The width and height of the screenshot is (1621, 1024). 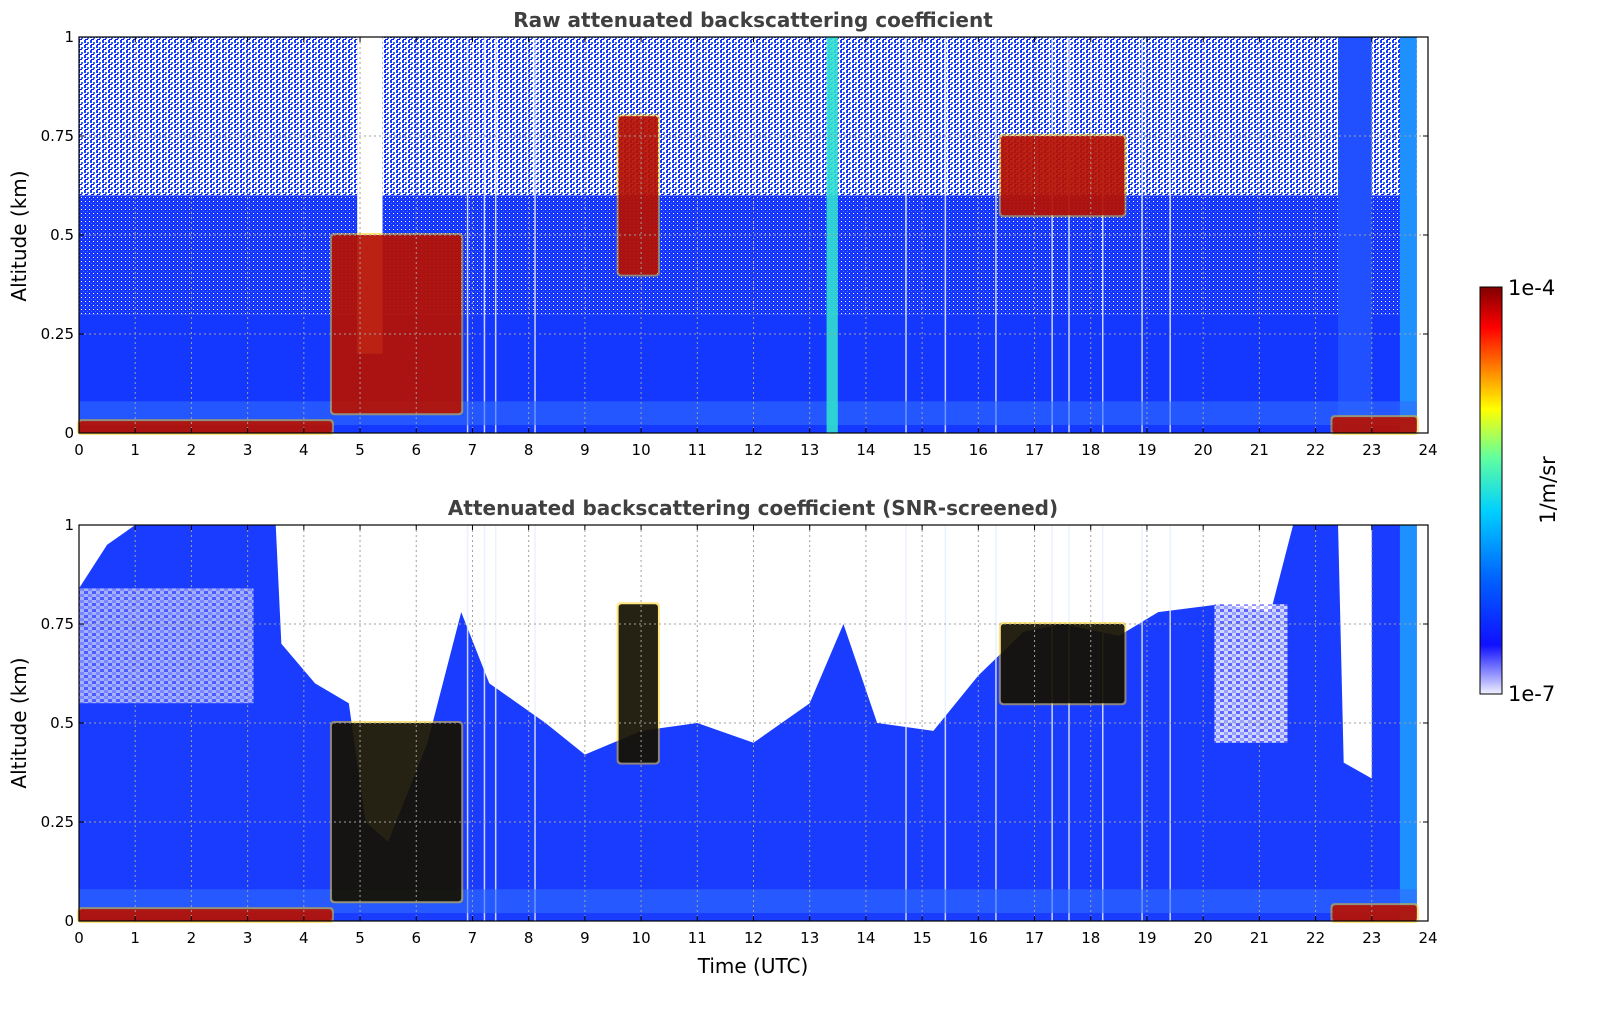 I want to click on colorbar-min-label: 1e-7, so click(x=1531, y=694).